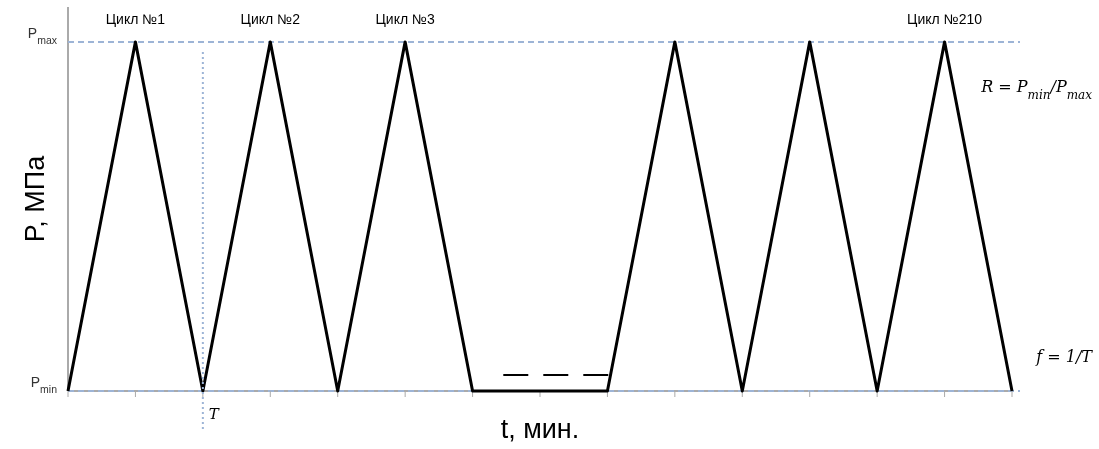  I want to click on ref-line-label: P$_{min}$, so click(44, 384).